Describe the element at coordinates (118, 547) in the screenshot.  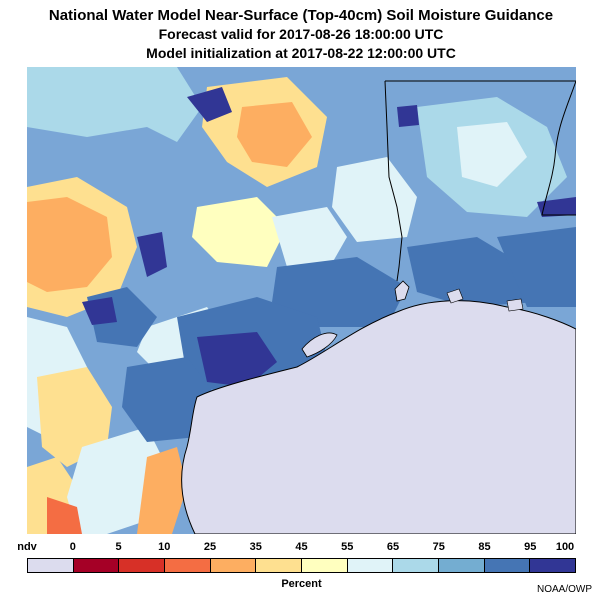
I see `legend-tick-label: 5` at that location.